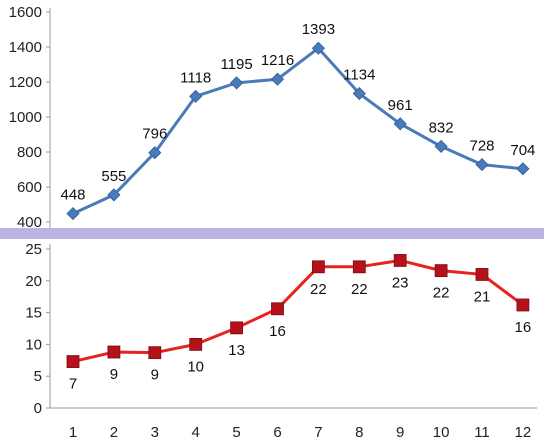  Describe the element at coordinates (522, 150) in the screenshot. I see `data-label: 704` at that location.